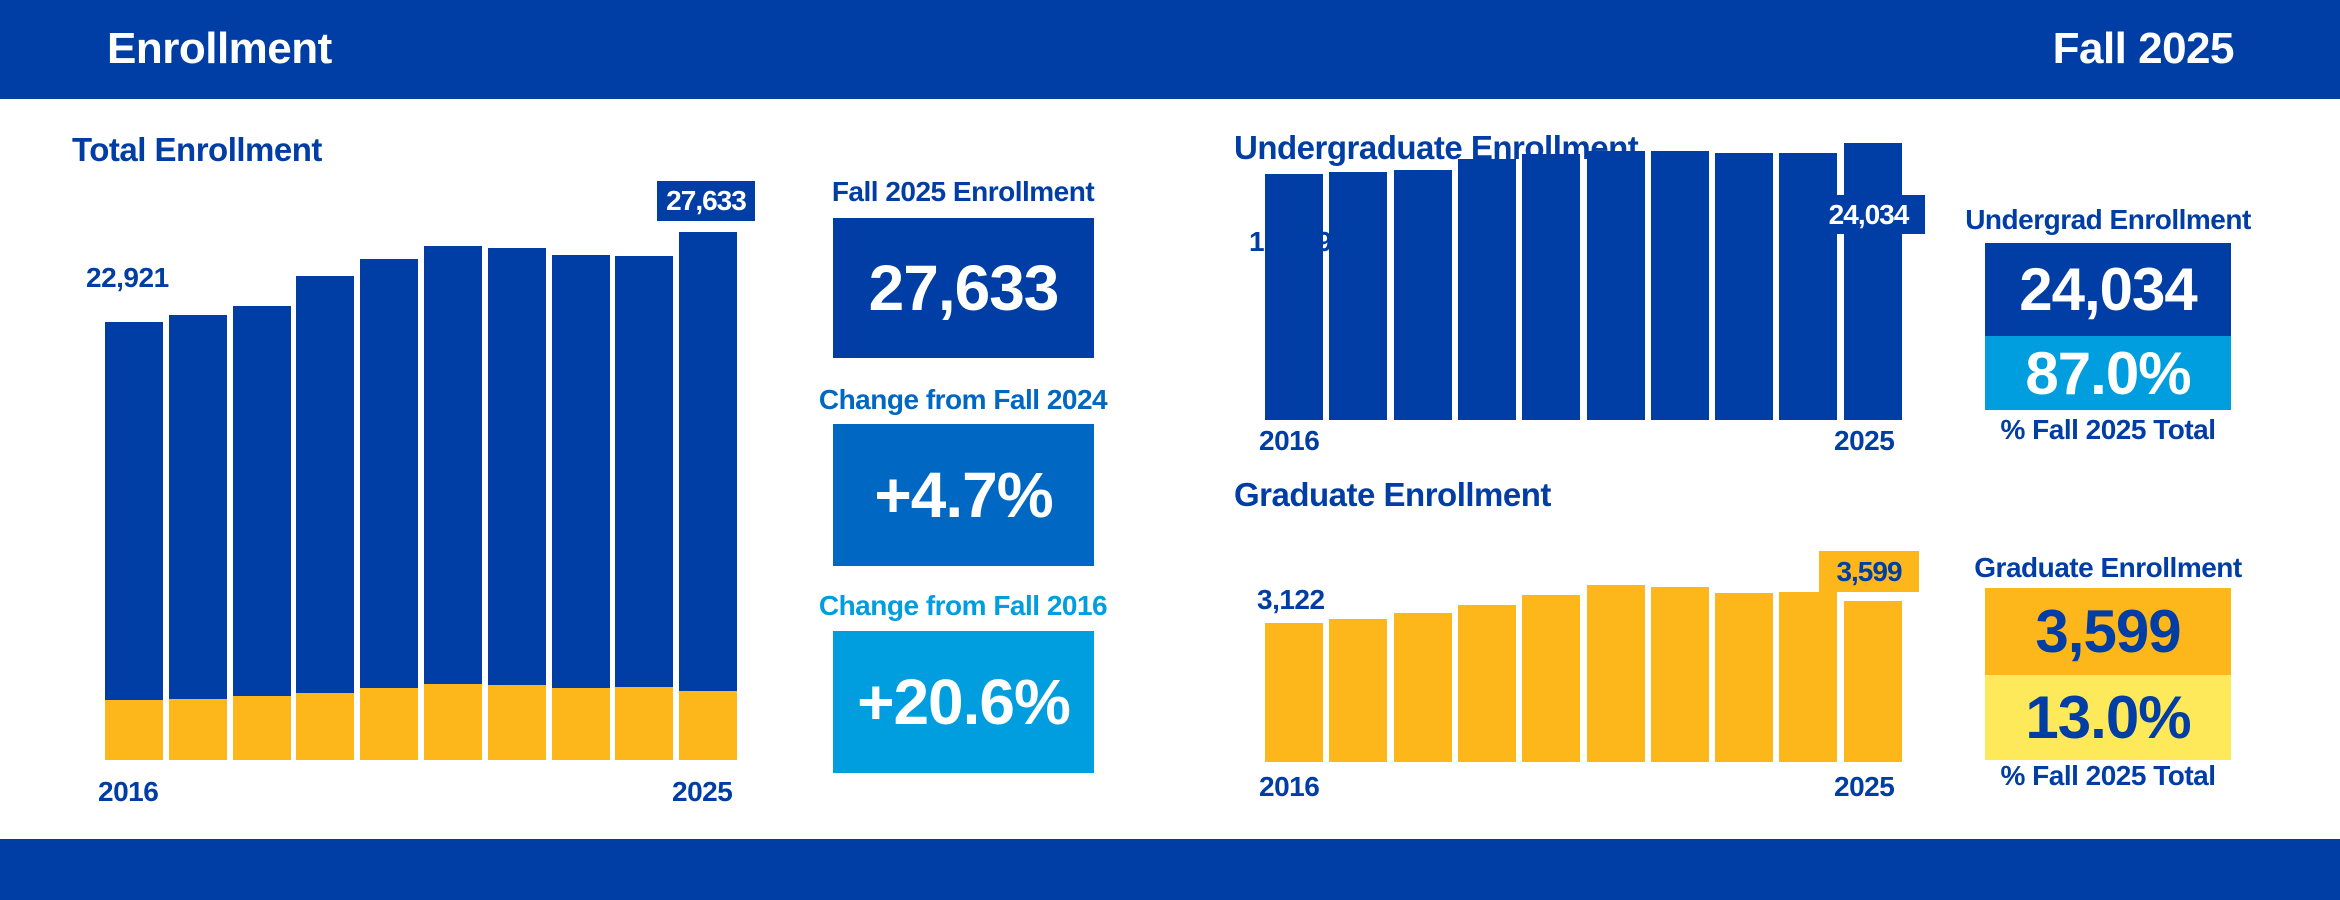  What do you see at coordinates (1358, 295) in the screenshot?
I see `undergrad-bar-2017` at bounding box center [1358, 295].